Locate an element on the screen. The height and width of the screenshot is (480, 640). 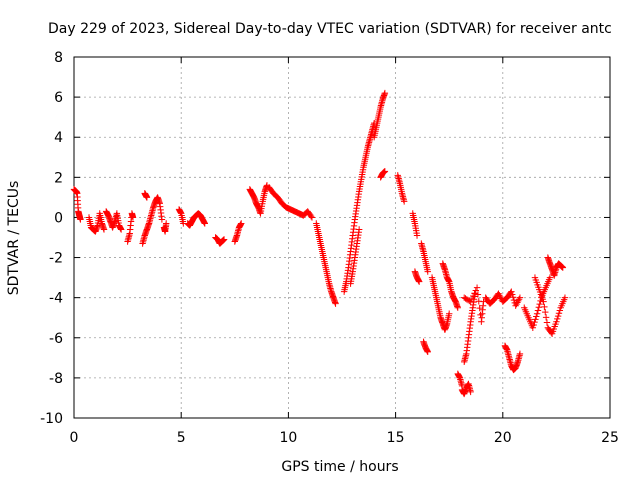
y-tick-label: -8 is located at coordinates (56, 379).